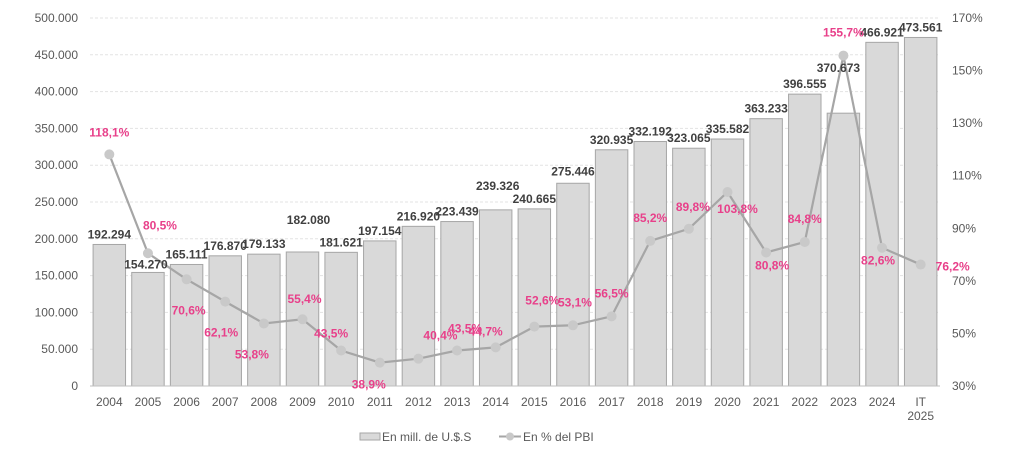 This screenshot has width=1024, height=459. Describe the element at coordinates (486, 331) in the screenshot. I see `line-value-label: 44,7%` at that location.